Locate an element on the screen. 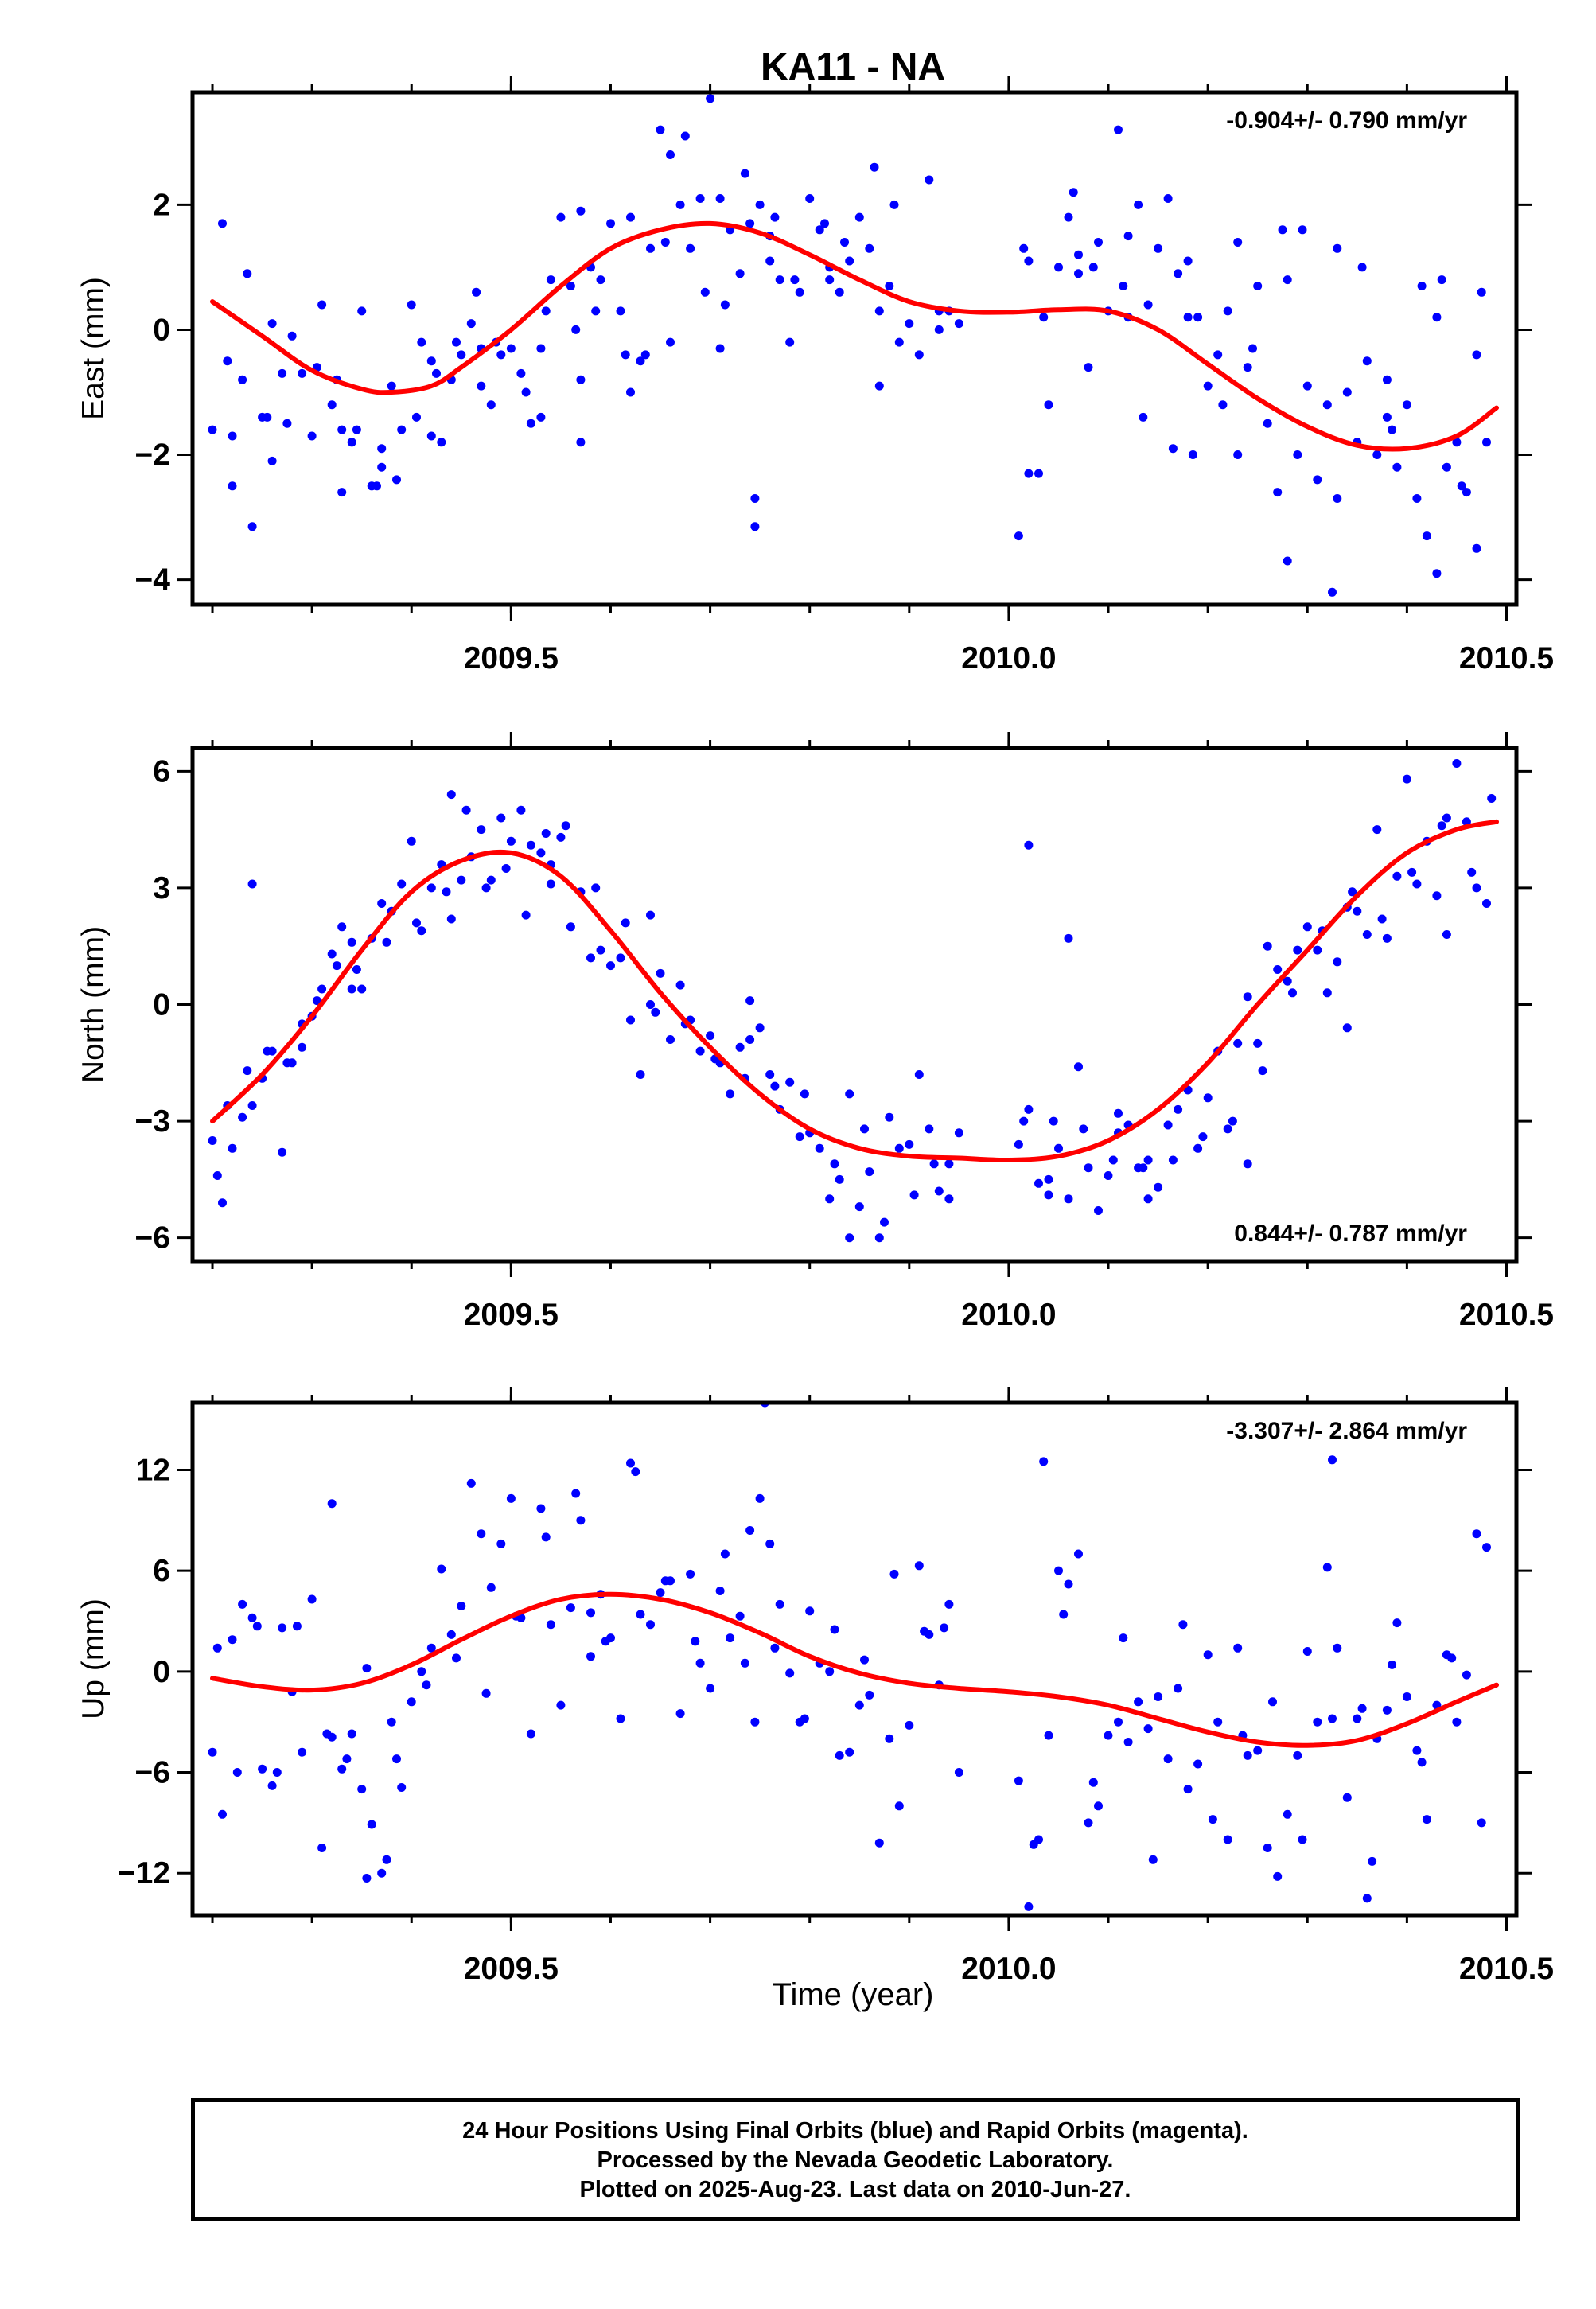 The image size is (1596, 2309). east-rate-label: -0.904+/- 0.790 mm/yr is located at coordinates (1346, 120).